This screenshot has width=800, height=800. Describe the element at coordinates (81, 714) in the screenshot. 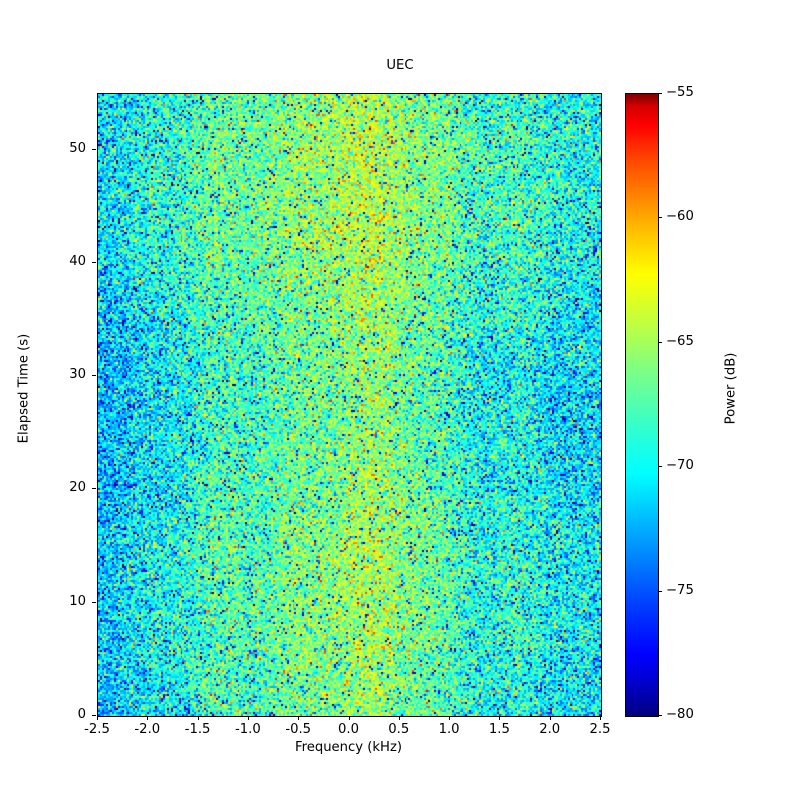

I see `y-tick-label: 0` at that location.